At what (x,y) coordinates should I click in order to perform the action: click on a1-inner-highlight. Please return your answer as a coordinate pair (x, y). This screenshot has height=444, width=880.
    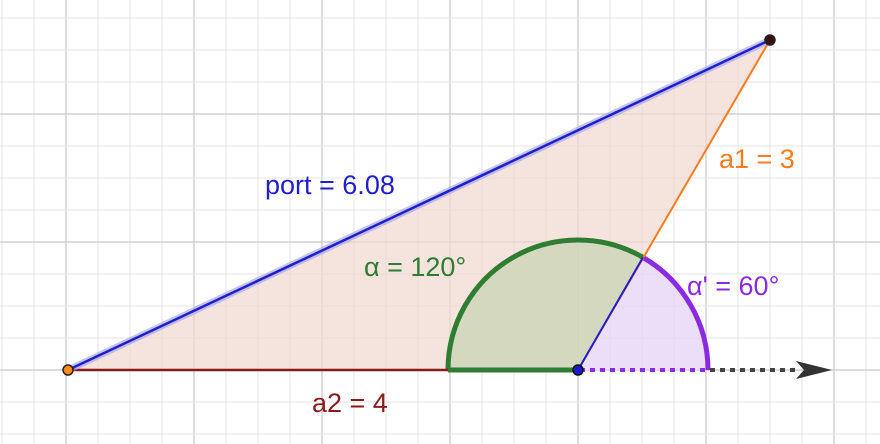
    Looking at the image, I should click on (610, 313).